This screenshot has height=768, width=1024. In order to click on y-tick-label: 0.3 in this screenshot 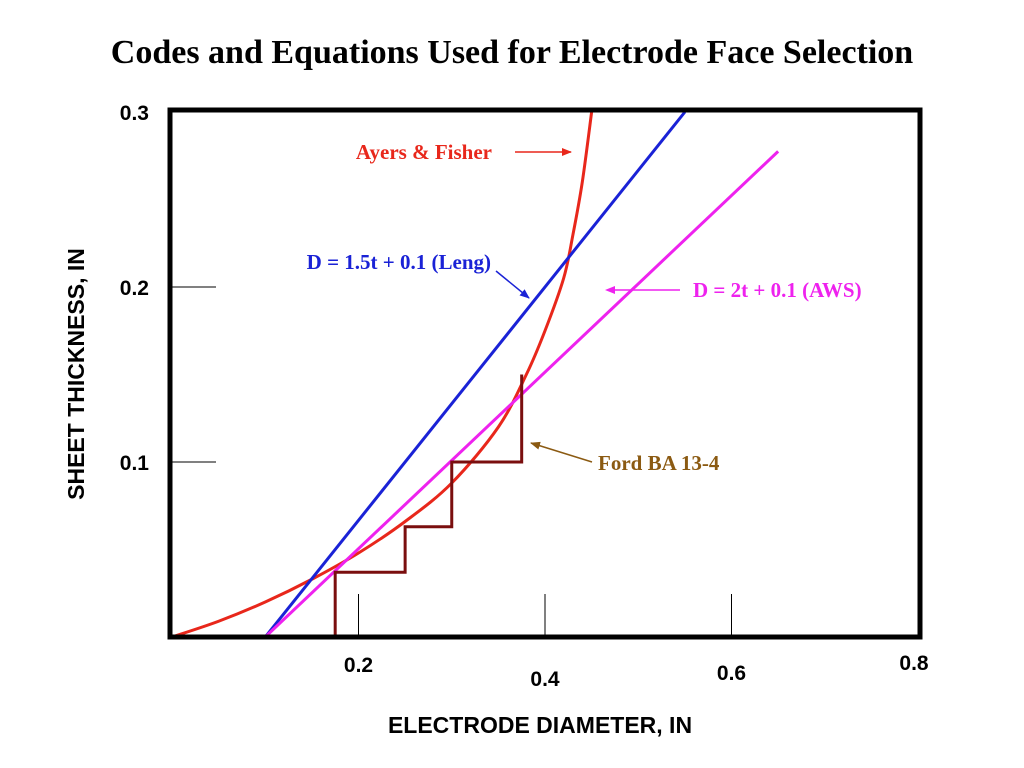, I will do `click(134, 113)`.